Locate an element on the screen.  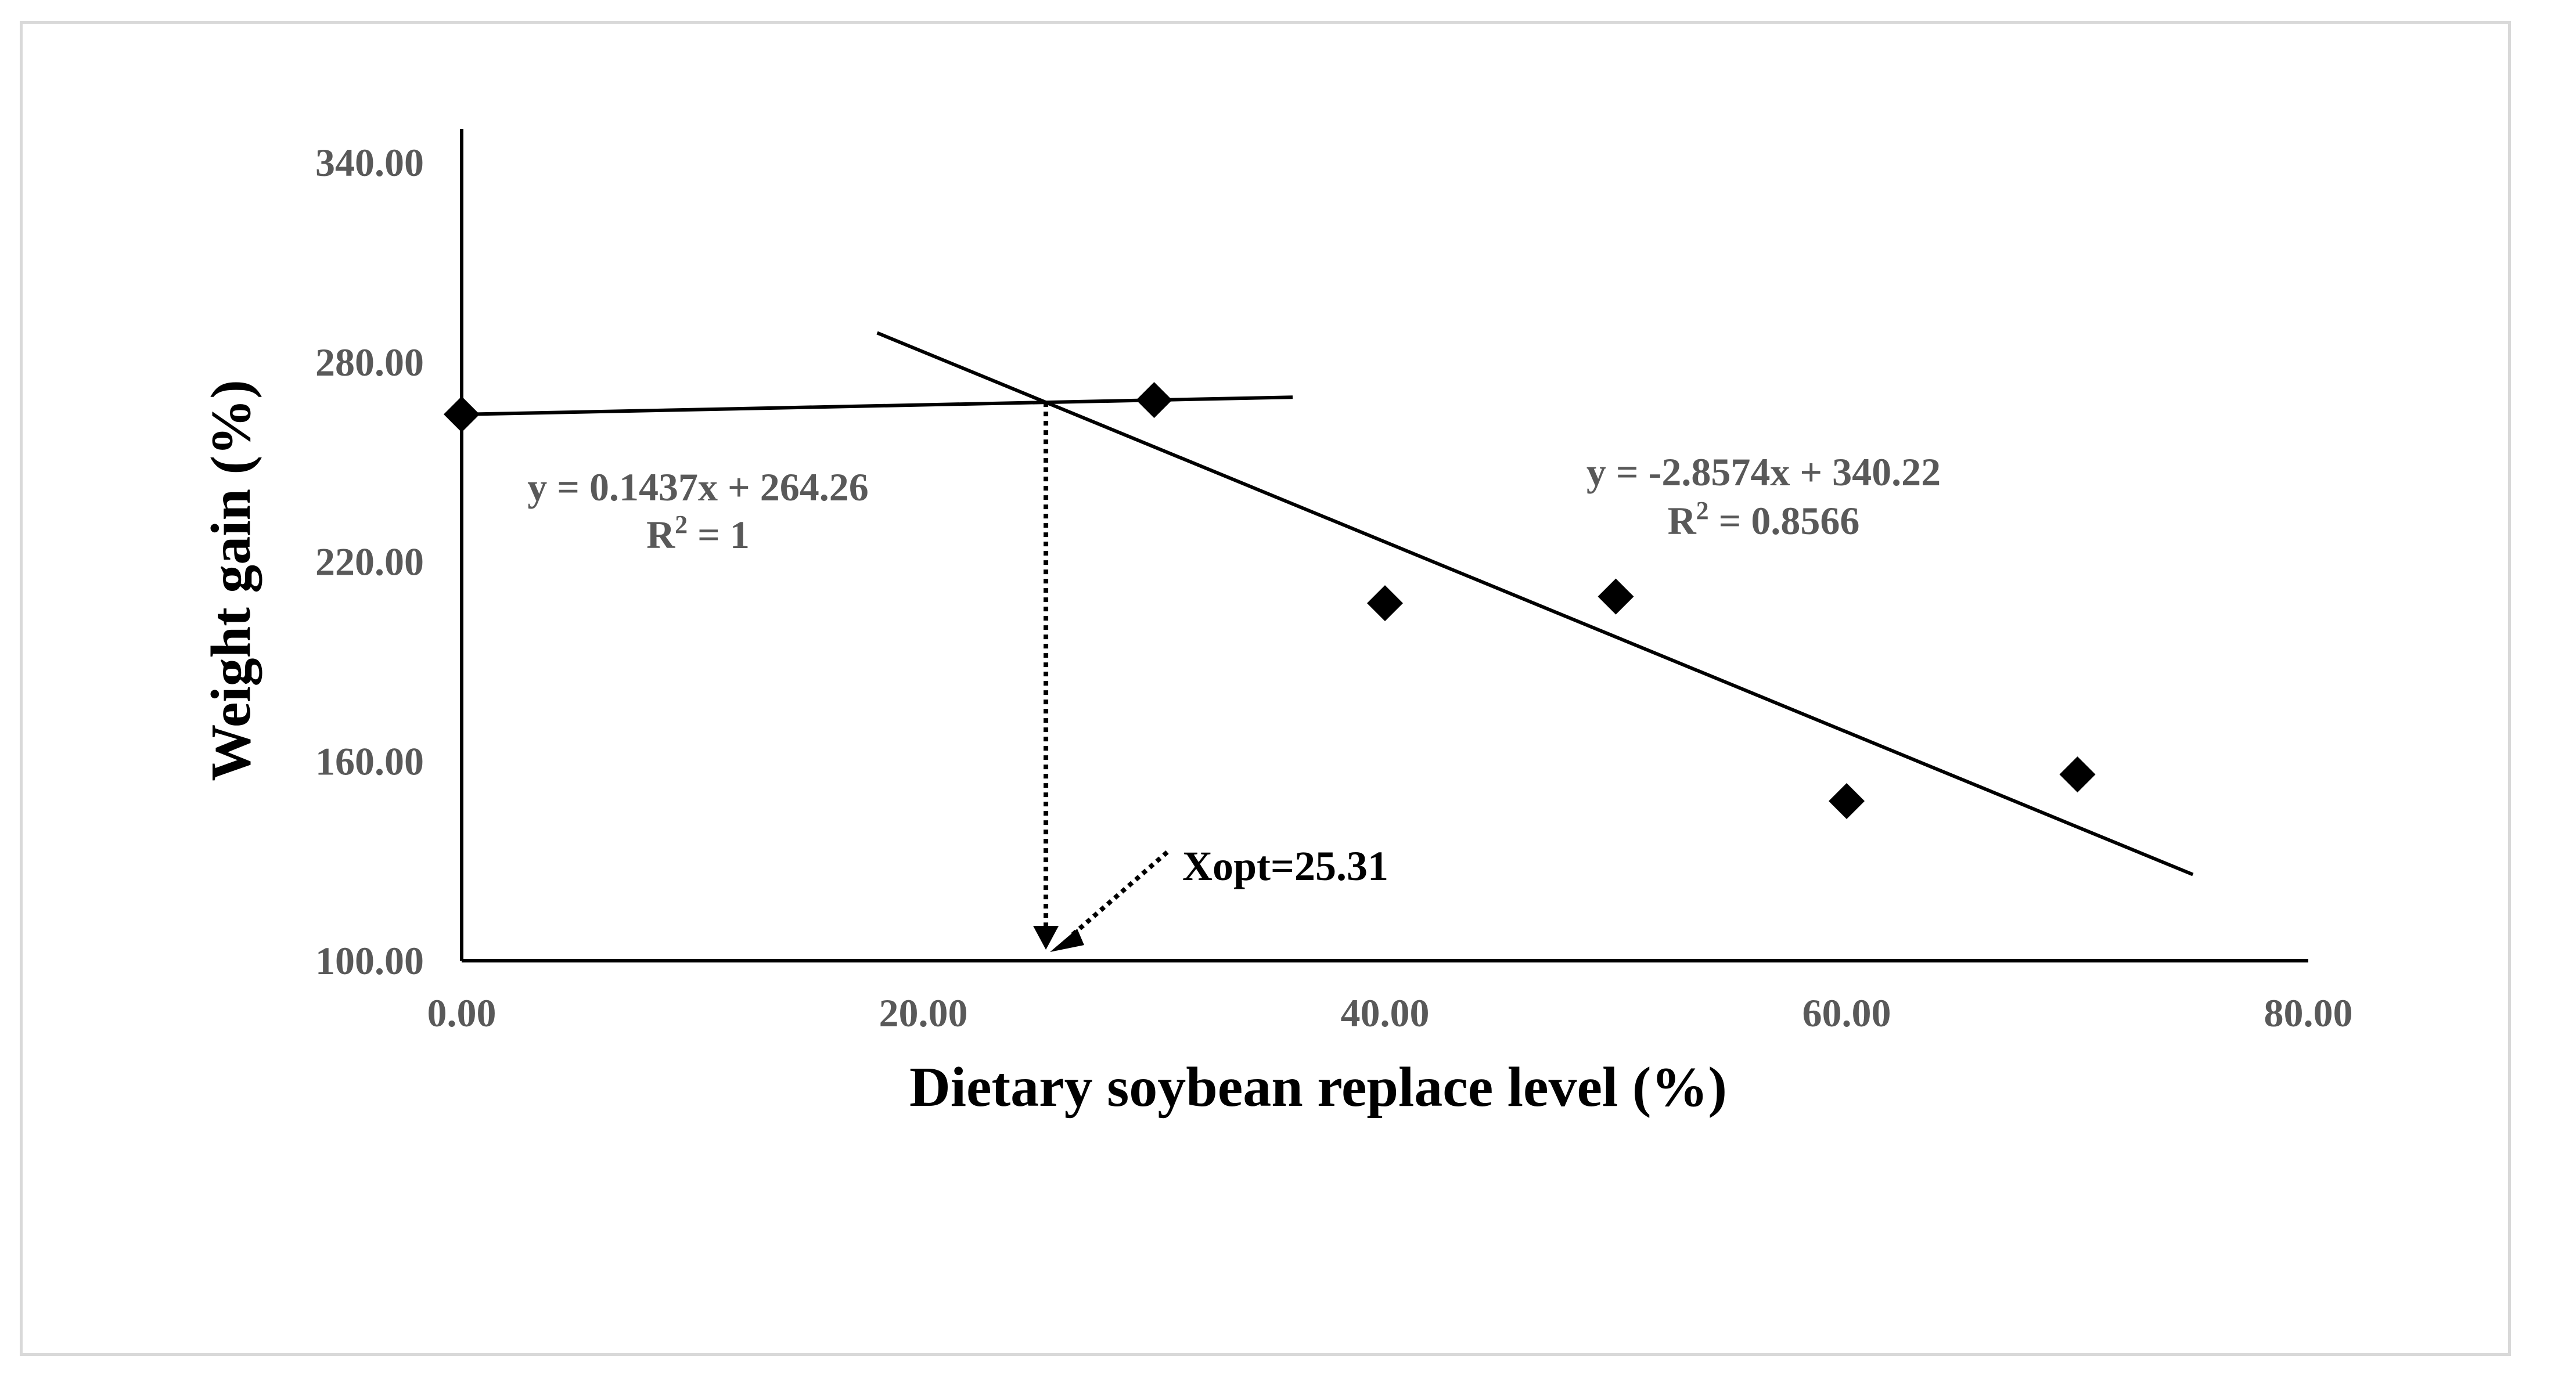
y-axis-title: Weight gain (%) is located at coordinates (231, 580).